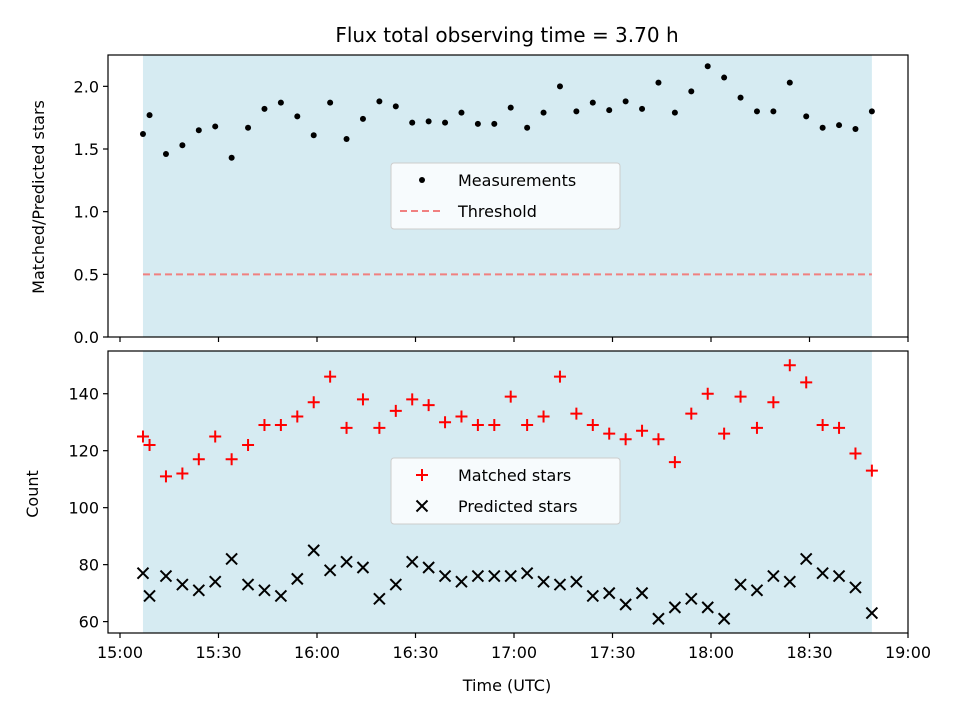  What do you see at coordinates (517, 180) in the screenshot?
I see `legend-label: Measurements` at bounding box center [517, 180].